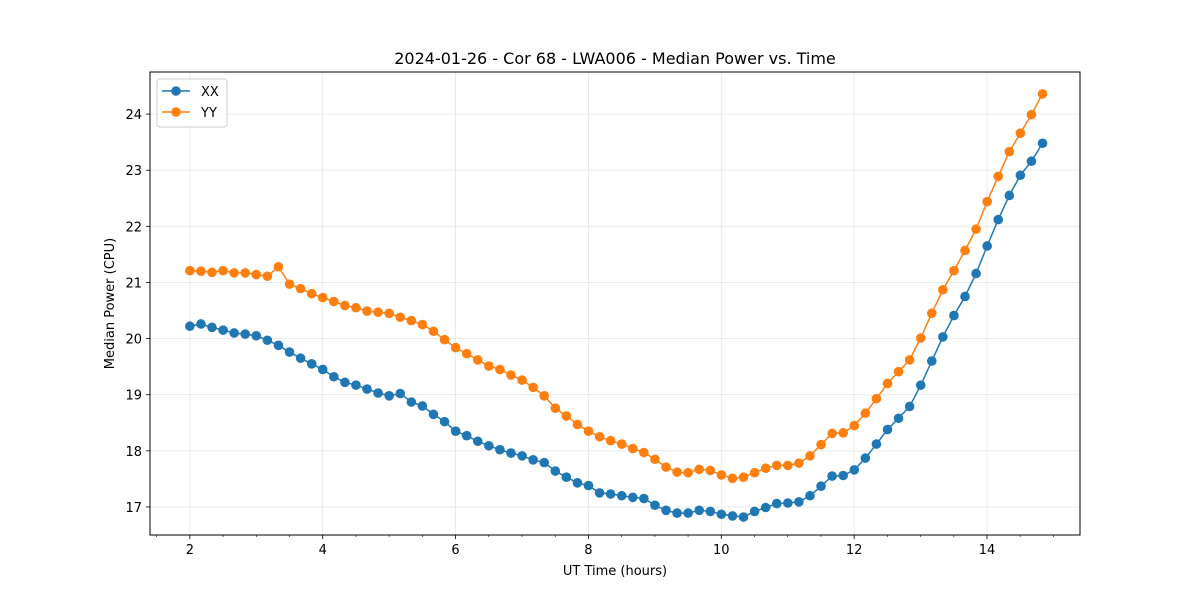 The width and height of the screenshot is (1200, 600). Describe the element at coordinates (615, 571) in the screenshot. I see `x-axis-label: UT Time (hours)` at that location.